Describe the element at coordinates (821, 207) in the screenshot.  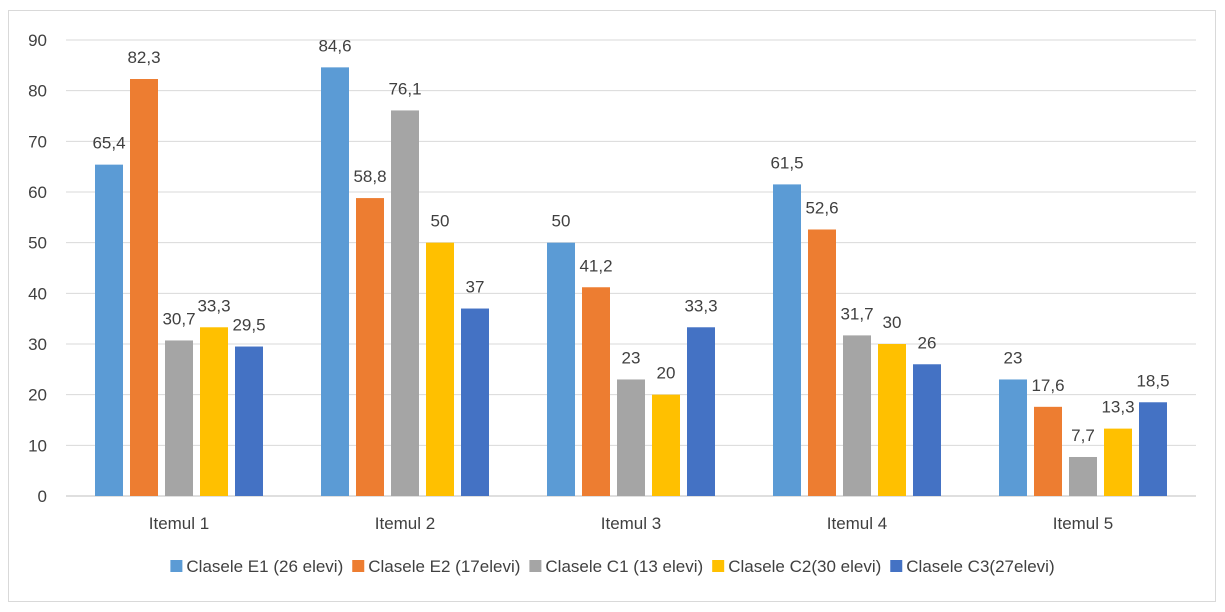
I see `data-label: 52,6` at that location.